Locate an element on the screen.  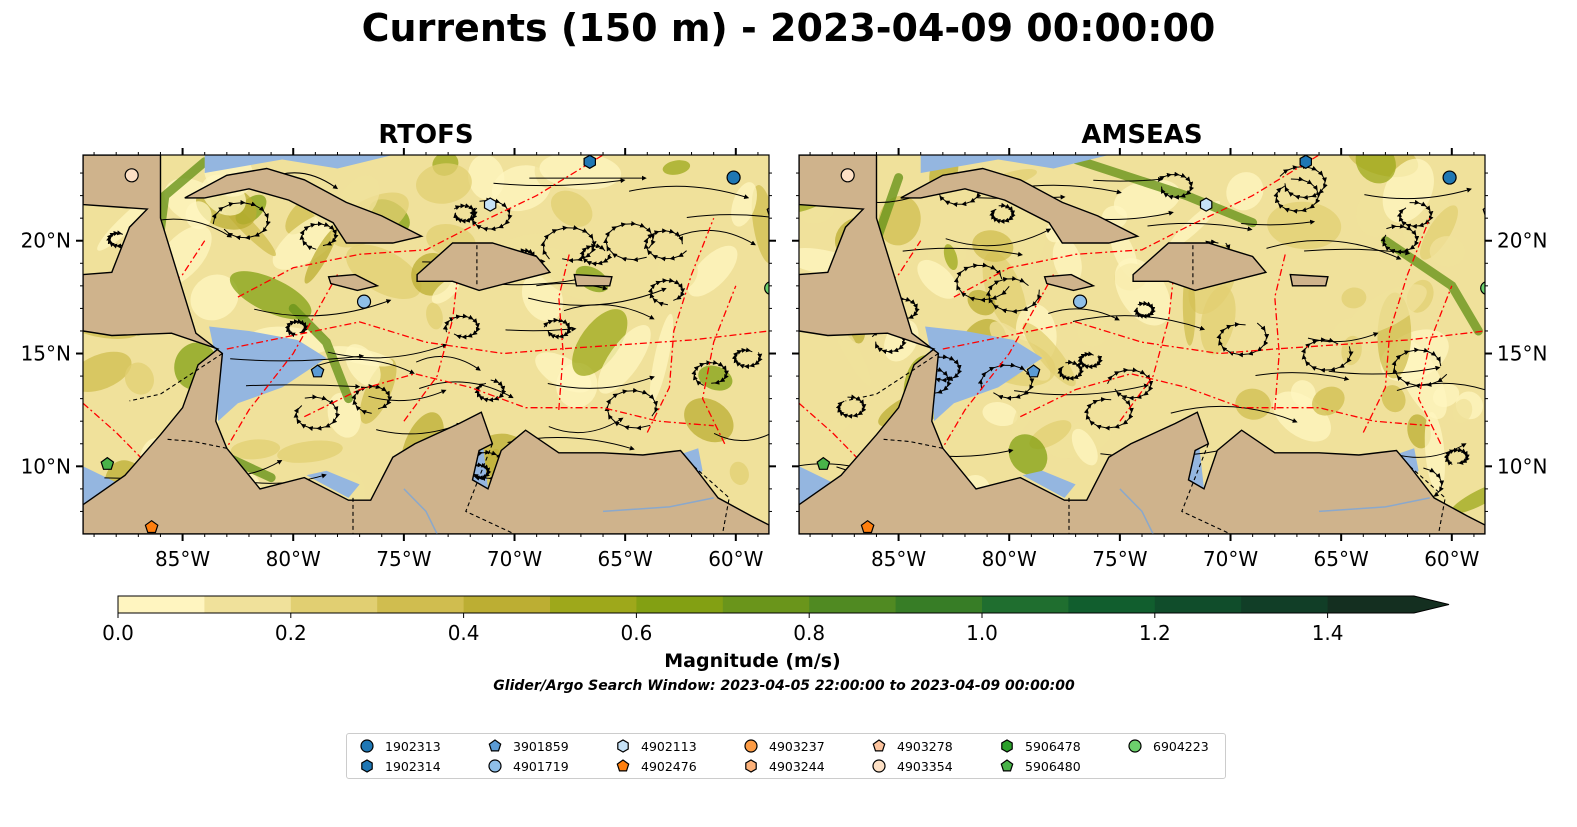
legend-label: 6904223 is located at coordinates (1181, 746).